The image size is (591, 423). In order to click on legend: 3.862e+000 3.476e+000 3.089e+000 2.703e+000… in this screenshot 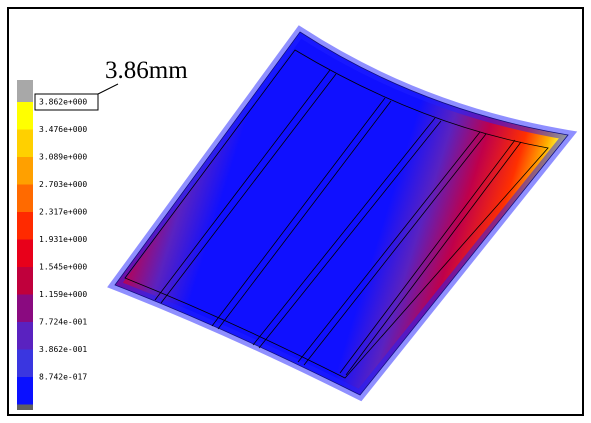, I will do `click(52, 245)`.